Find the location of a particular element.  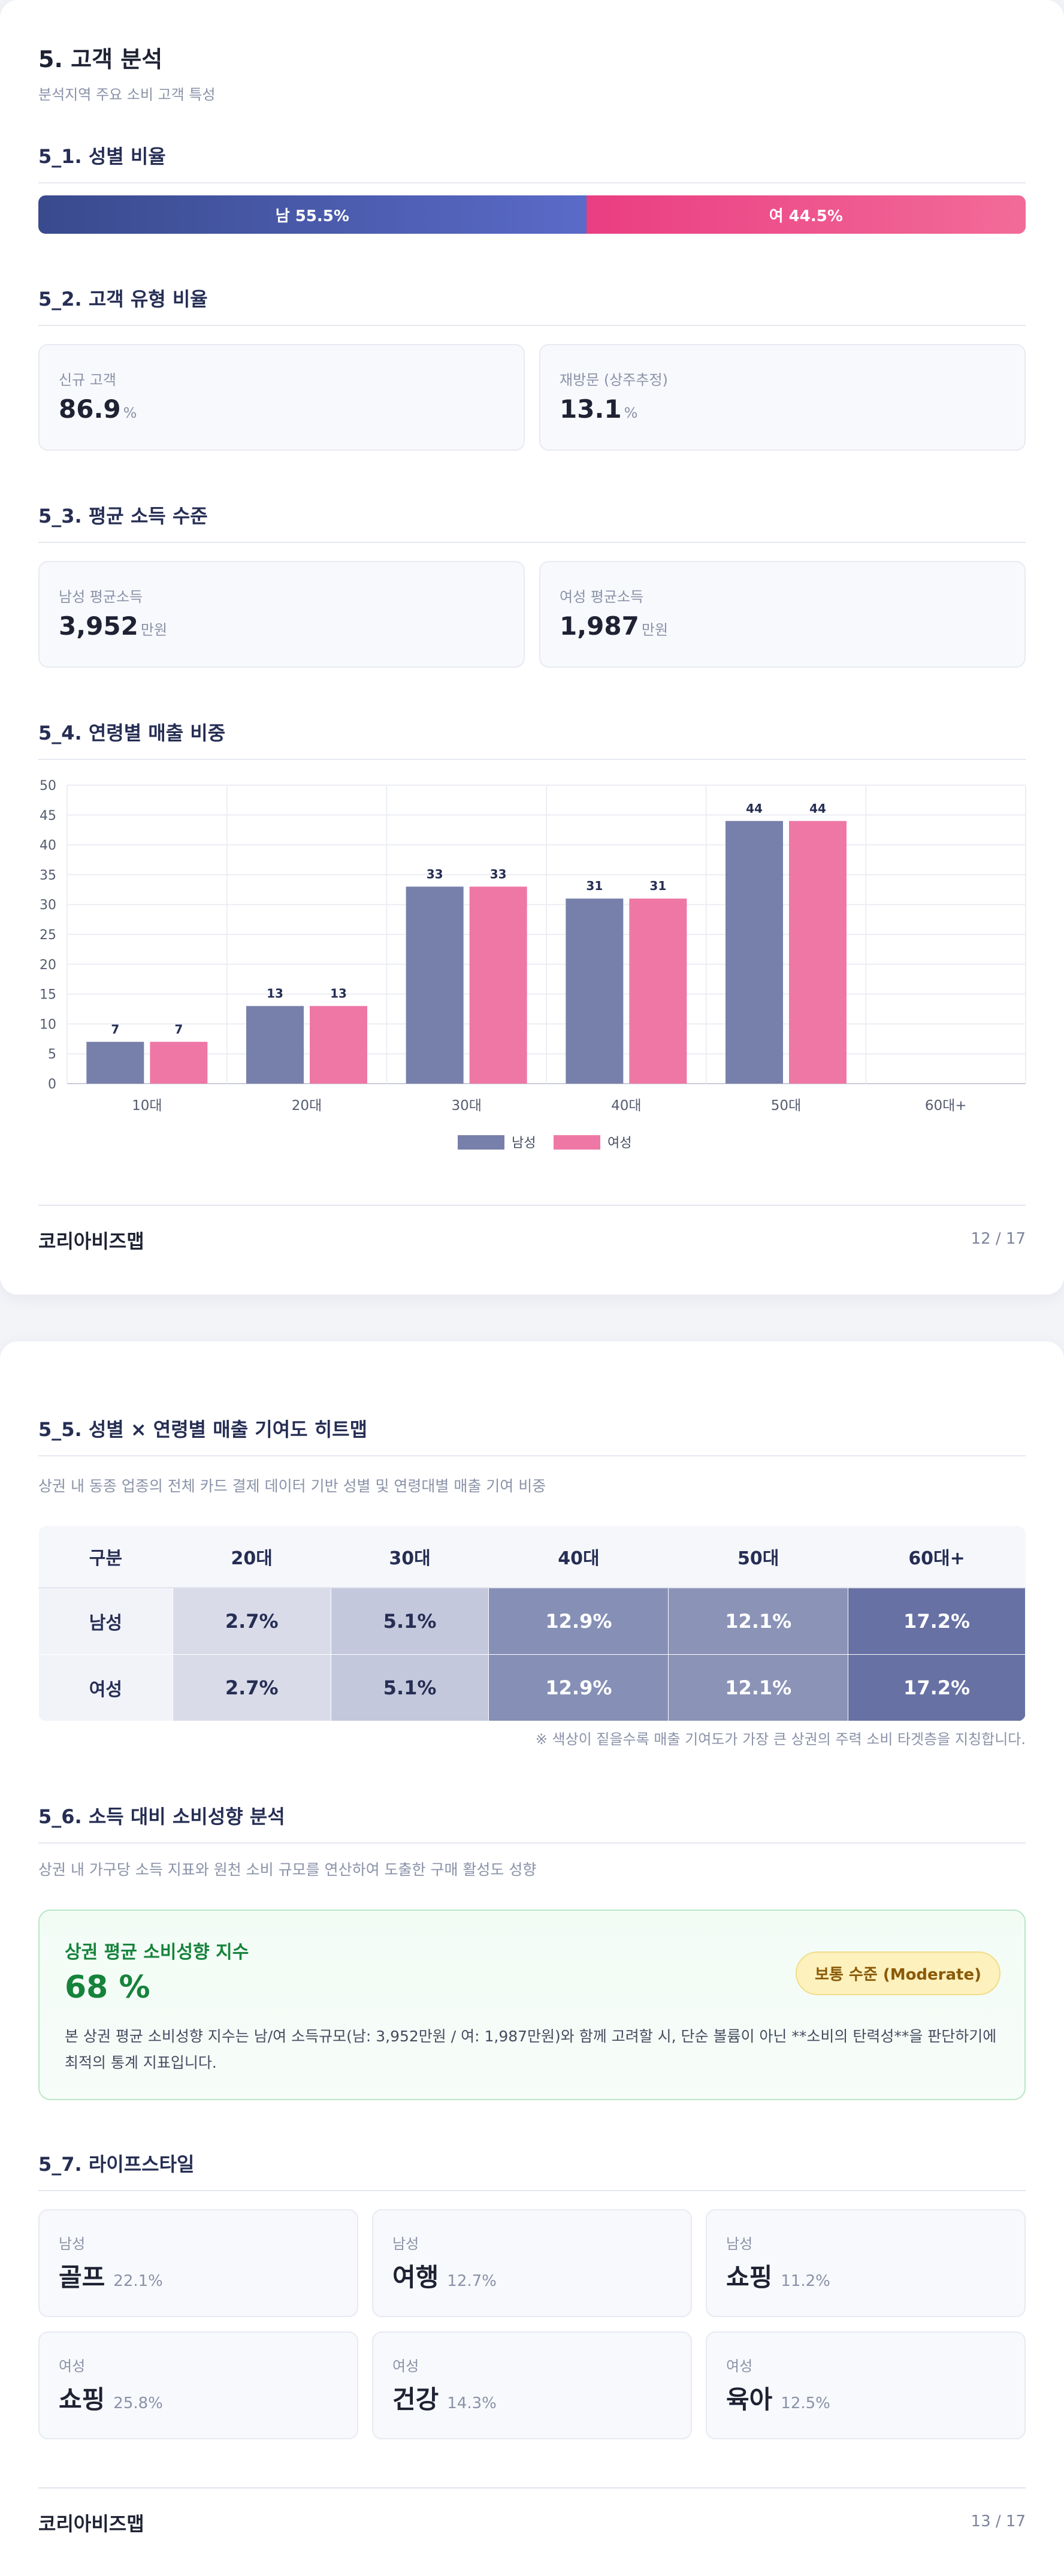

heatmap-header: 구분 is located at coordinates (105, 1557).